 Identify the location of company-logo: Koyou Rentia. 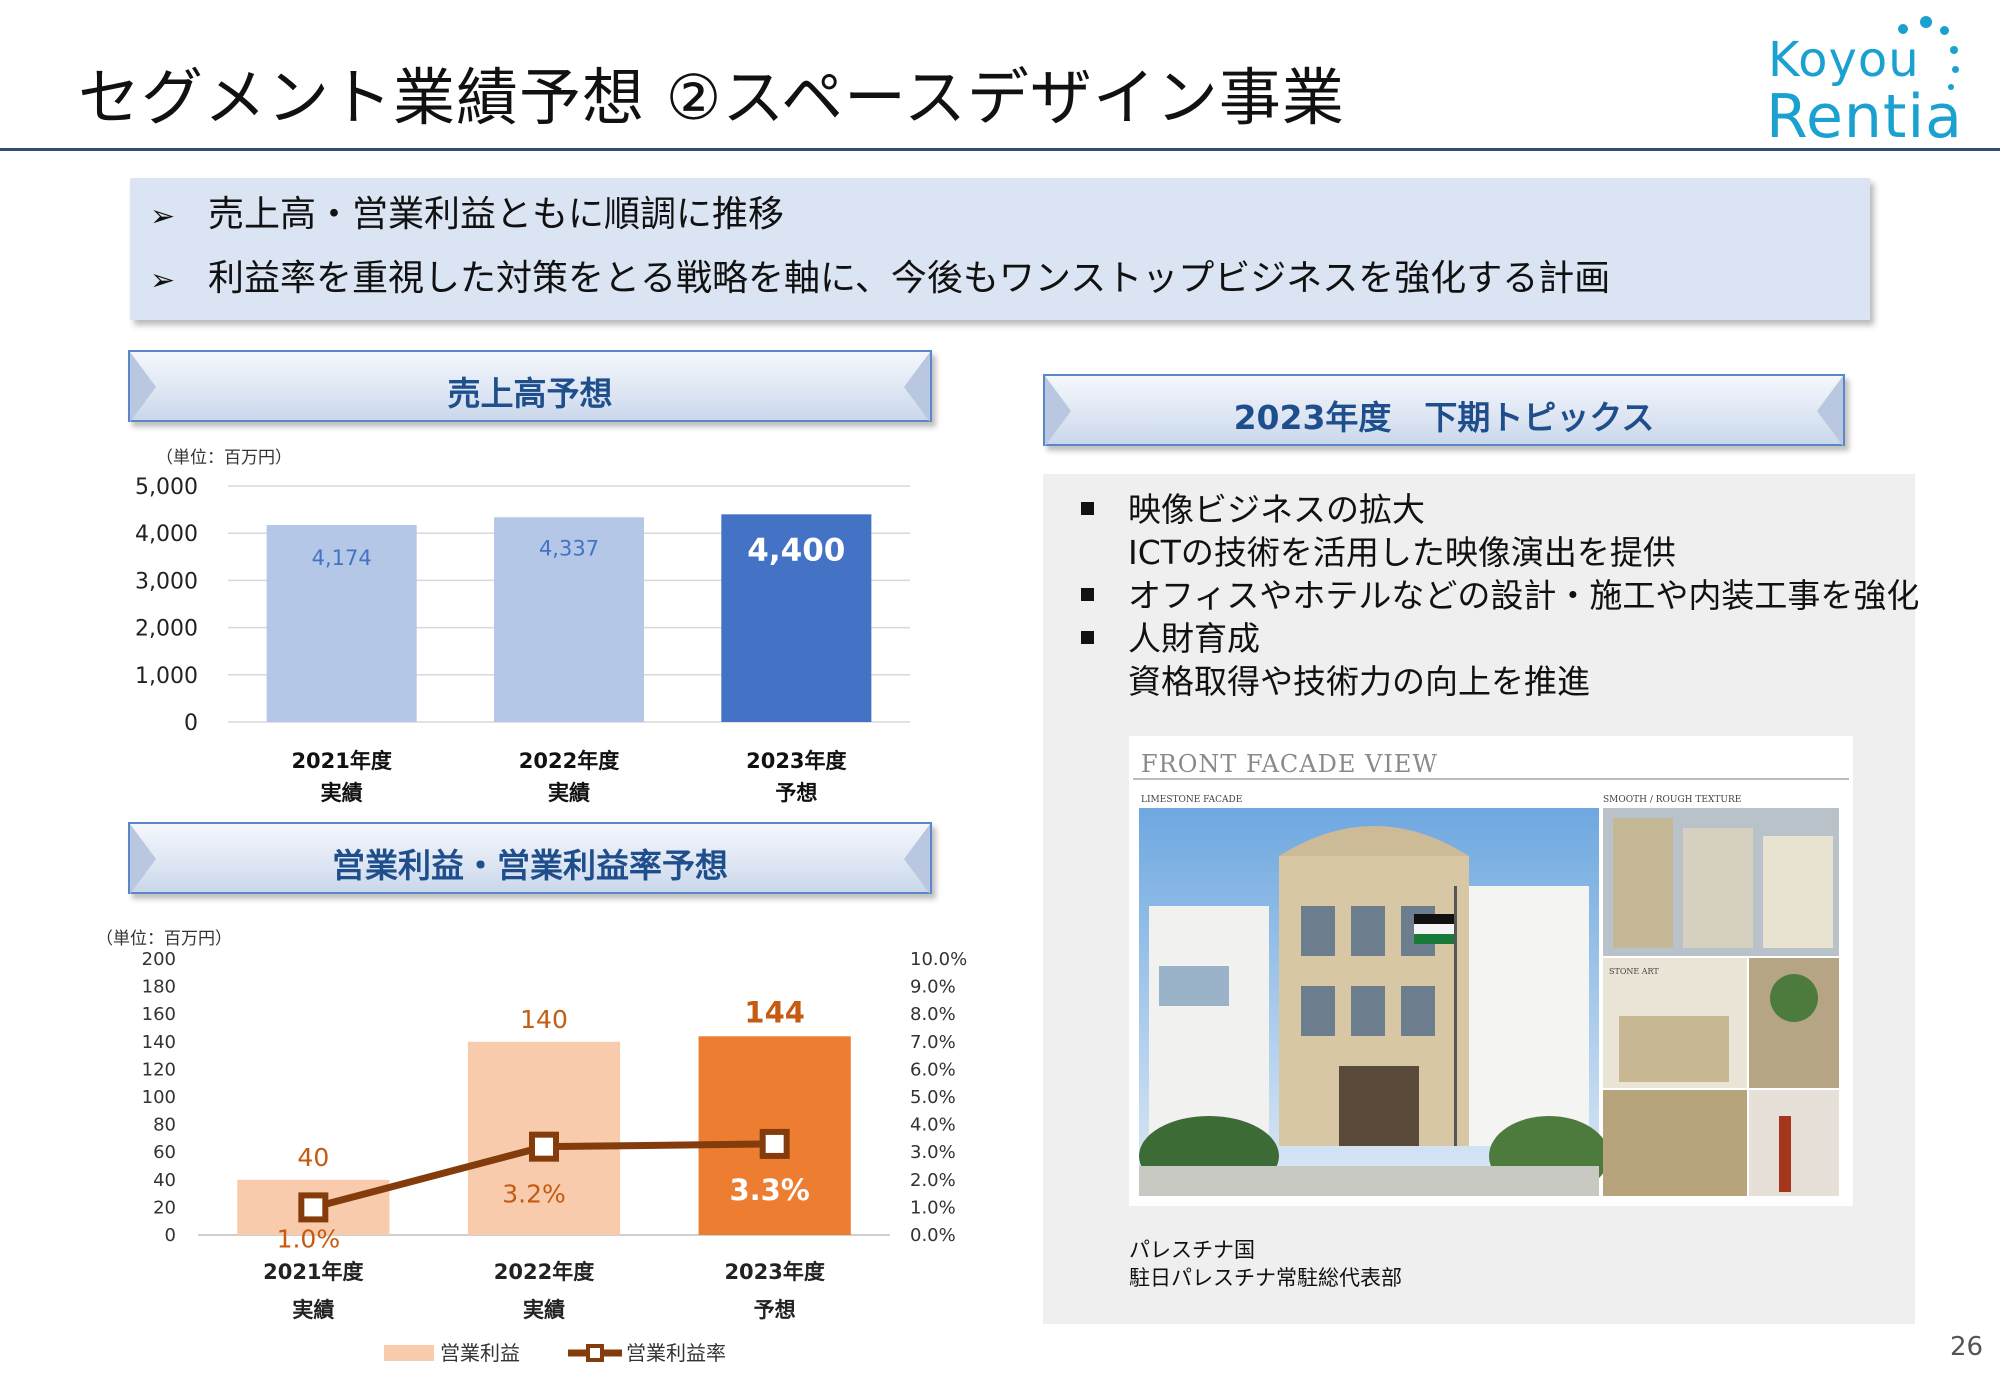
(1875, 81).